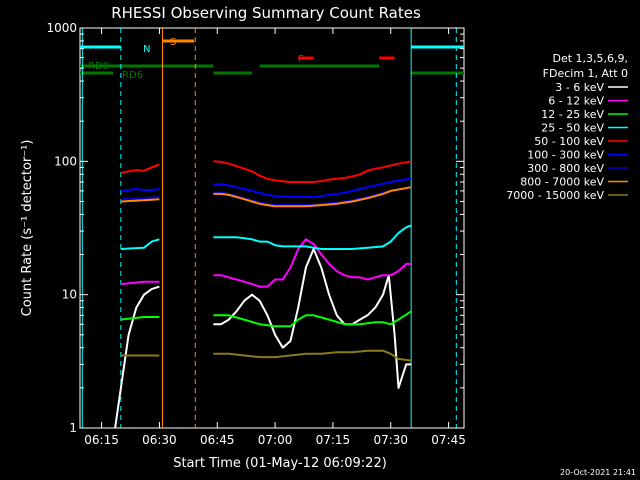 This screenshot has height=480, width=640. What do you see at coordinates (272, 59) in the screenshot?
I see `flags-layer: N S F RD0 RD6` at bounding box center [272, 59].